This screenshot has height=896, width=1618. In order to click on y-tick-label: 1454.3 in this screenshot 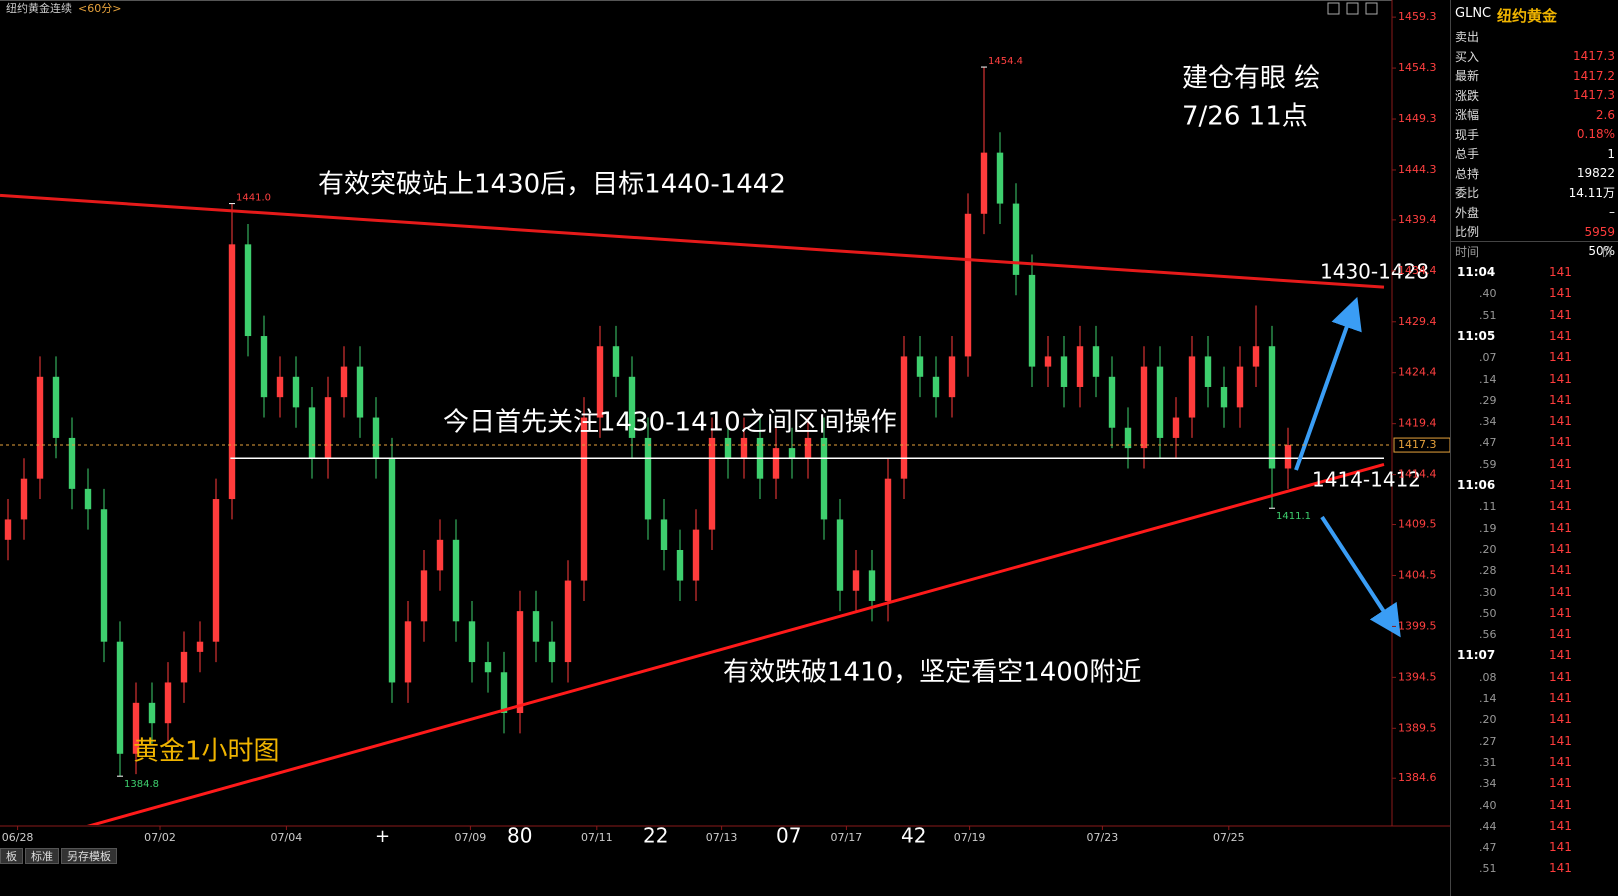, I will do `click(1417, 67)`.